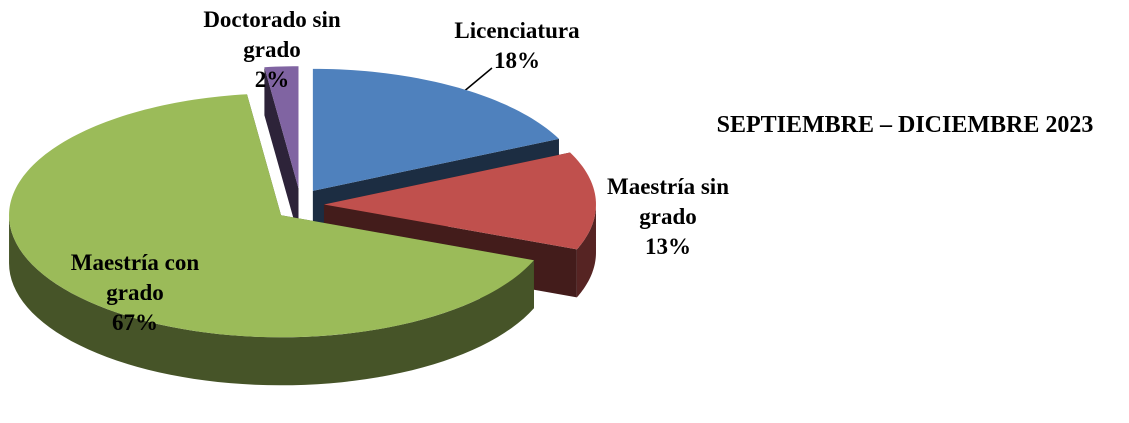  I want to click on slice-side, so click(586, 251).